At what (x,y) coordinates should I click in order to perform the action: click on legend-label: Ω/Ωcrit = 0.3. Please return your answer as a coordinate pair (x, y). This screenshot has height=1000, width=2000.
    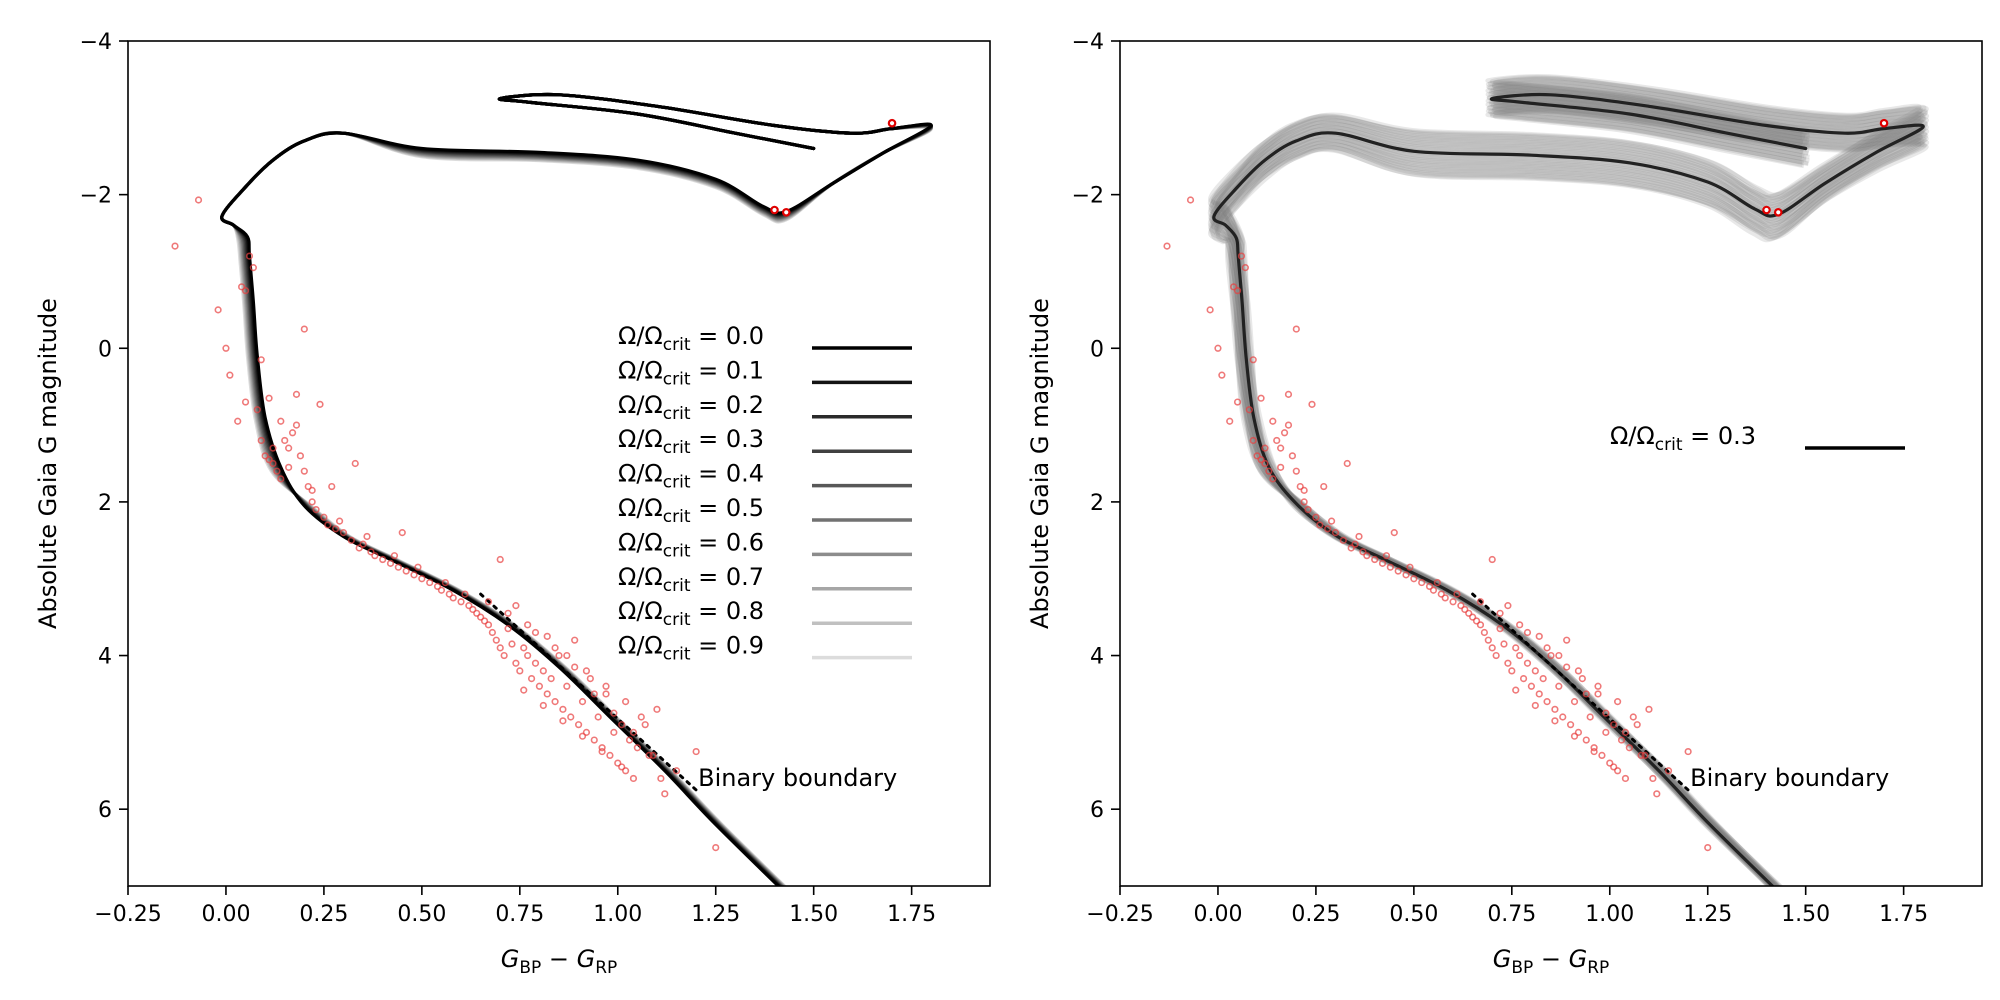
    Looking at the image, I should click on (691, 441).